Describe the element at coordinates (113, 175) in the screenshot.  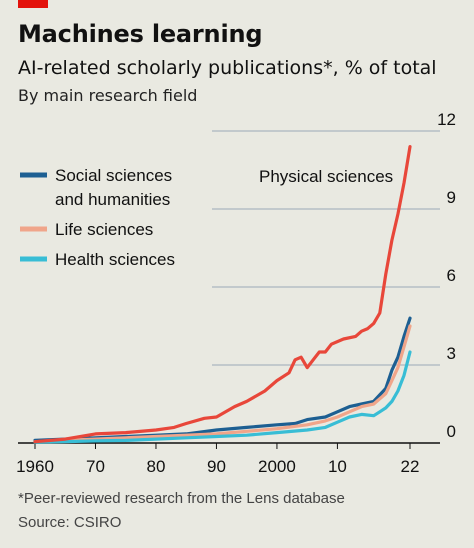
I see `legend-label: Social sciences` at that location.